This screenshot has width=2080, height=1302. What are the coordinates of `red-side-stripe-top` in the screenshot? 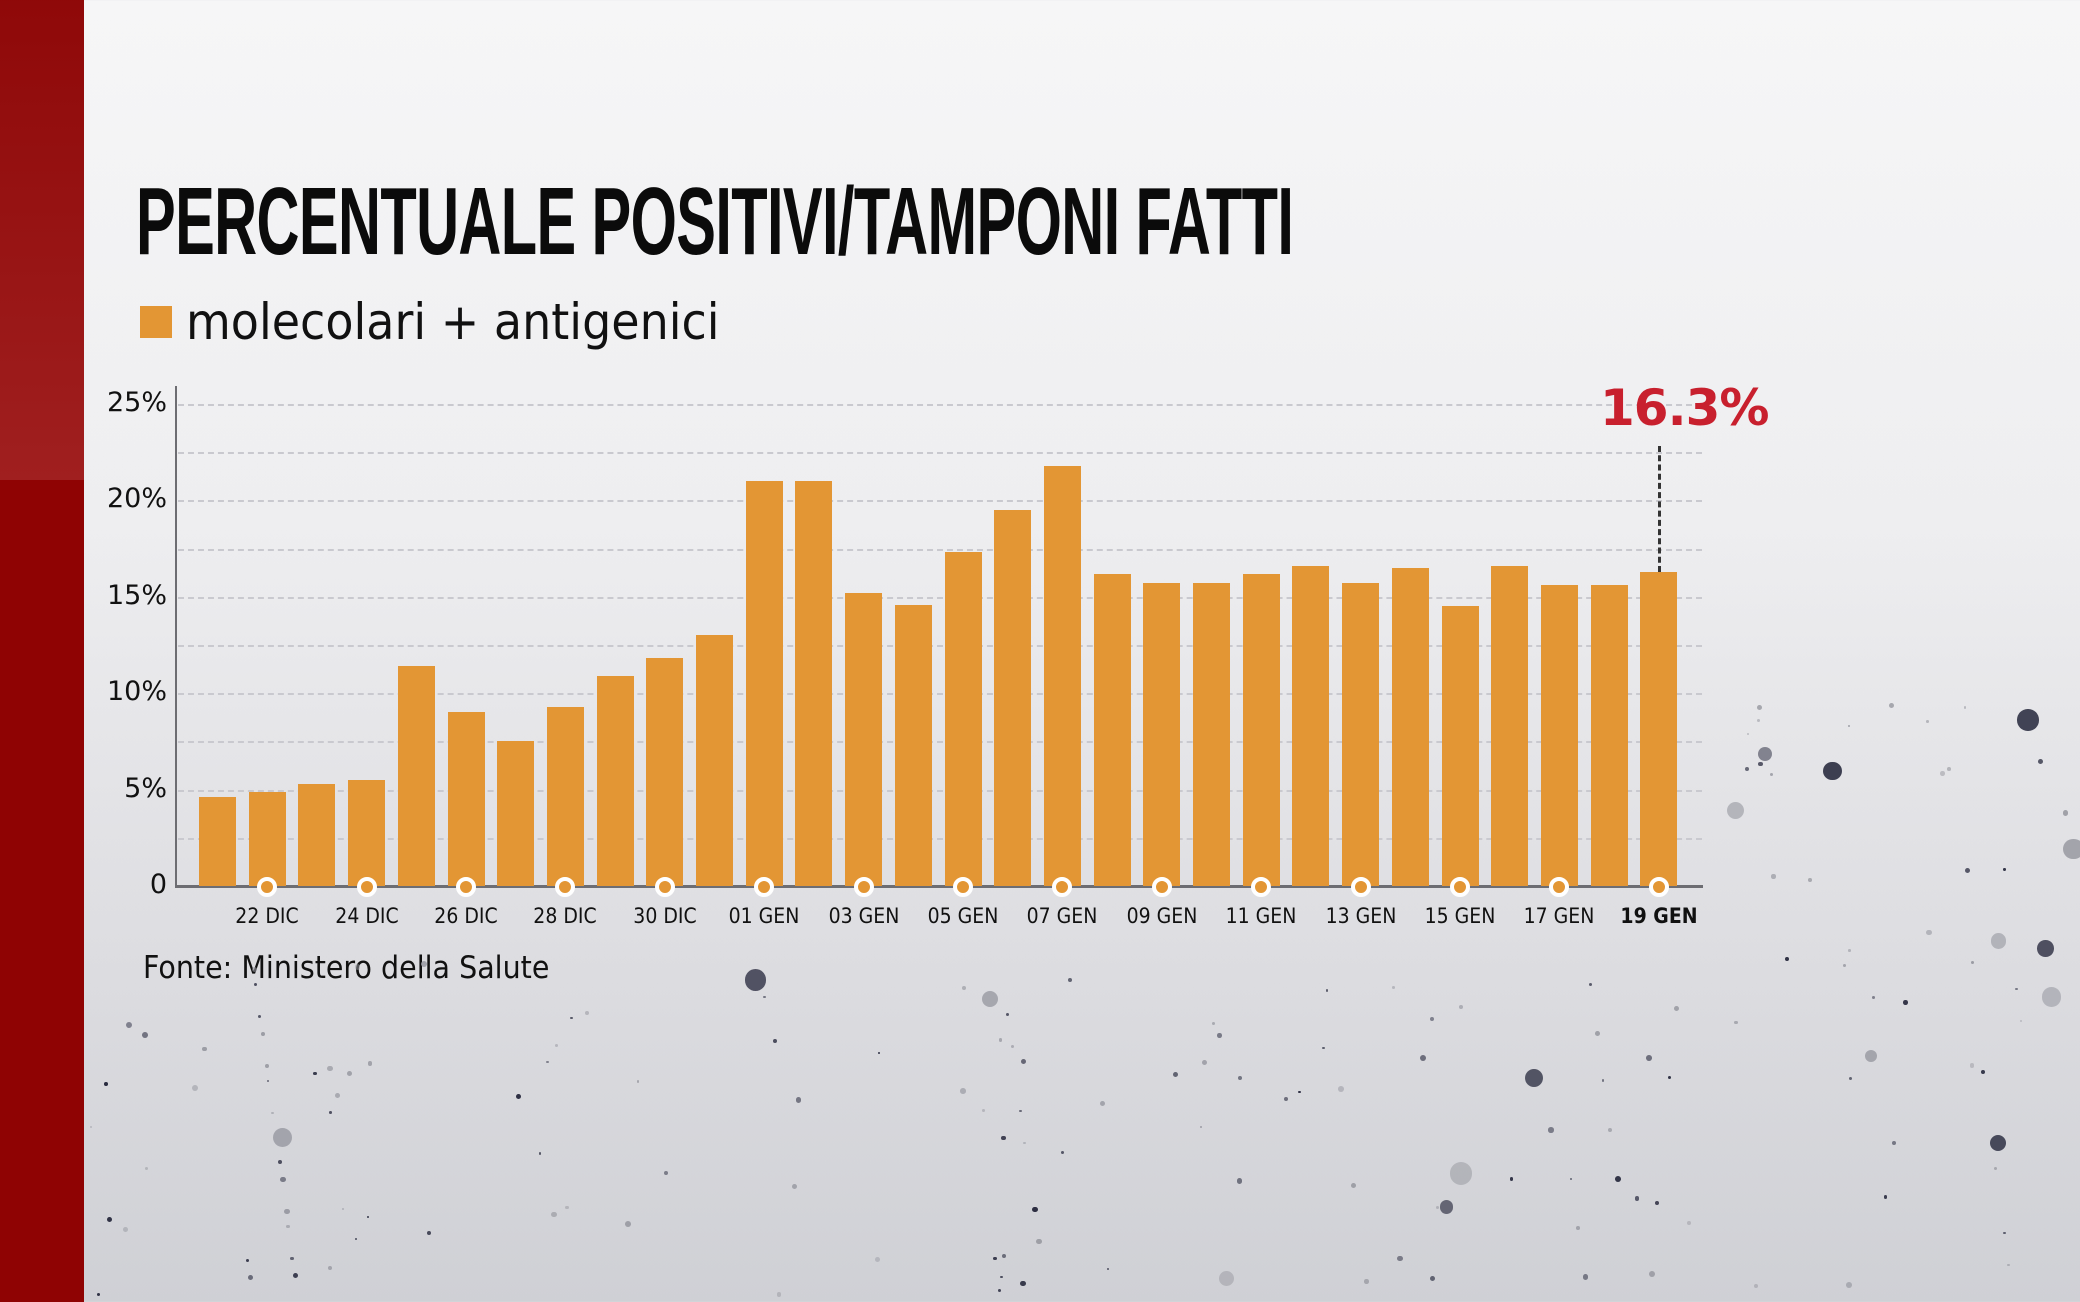 It's located at (42, 240).